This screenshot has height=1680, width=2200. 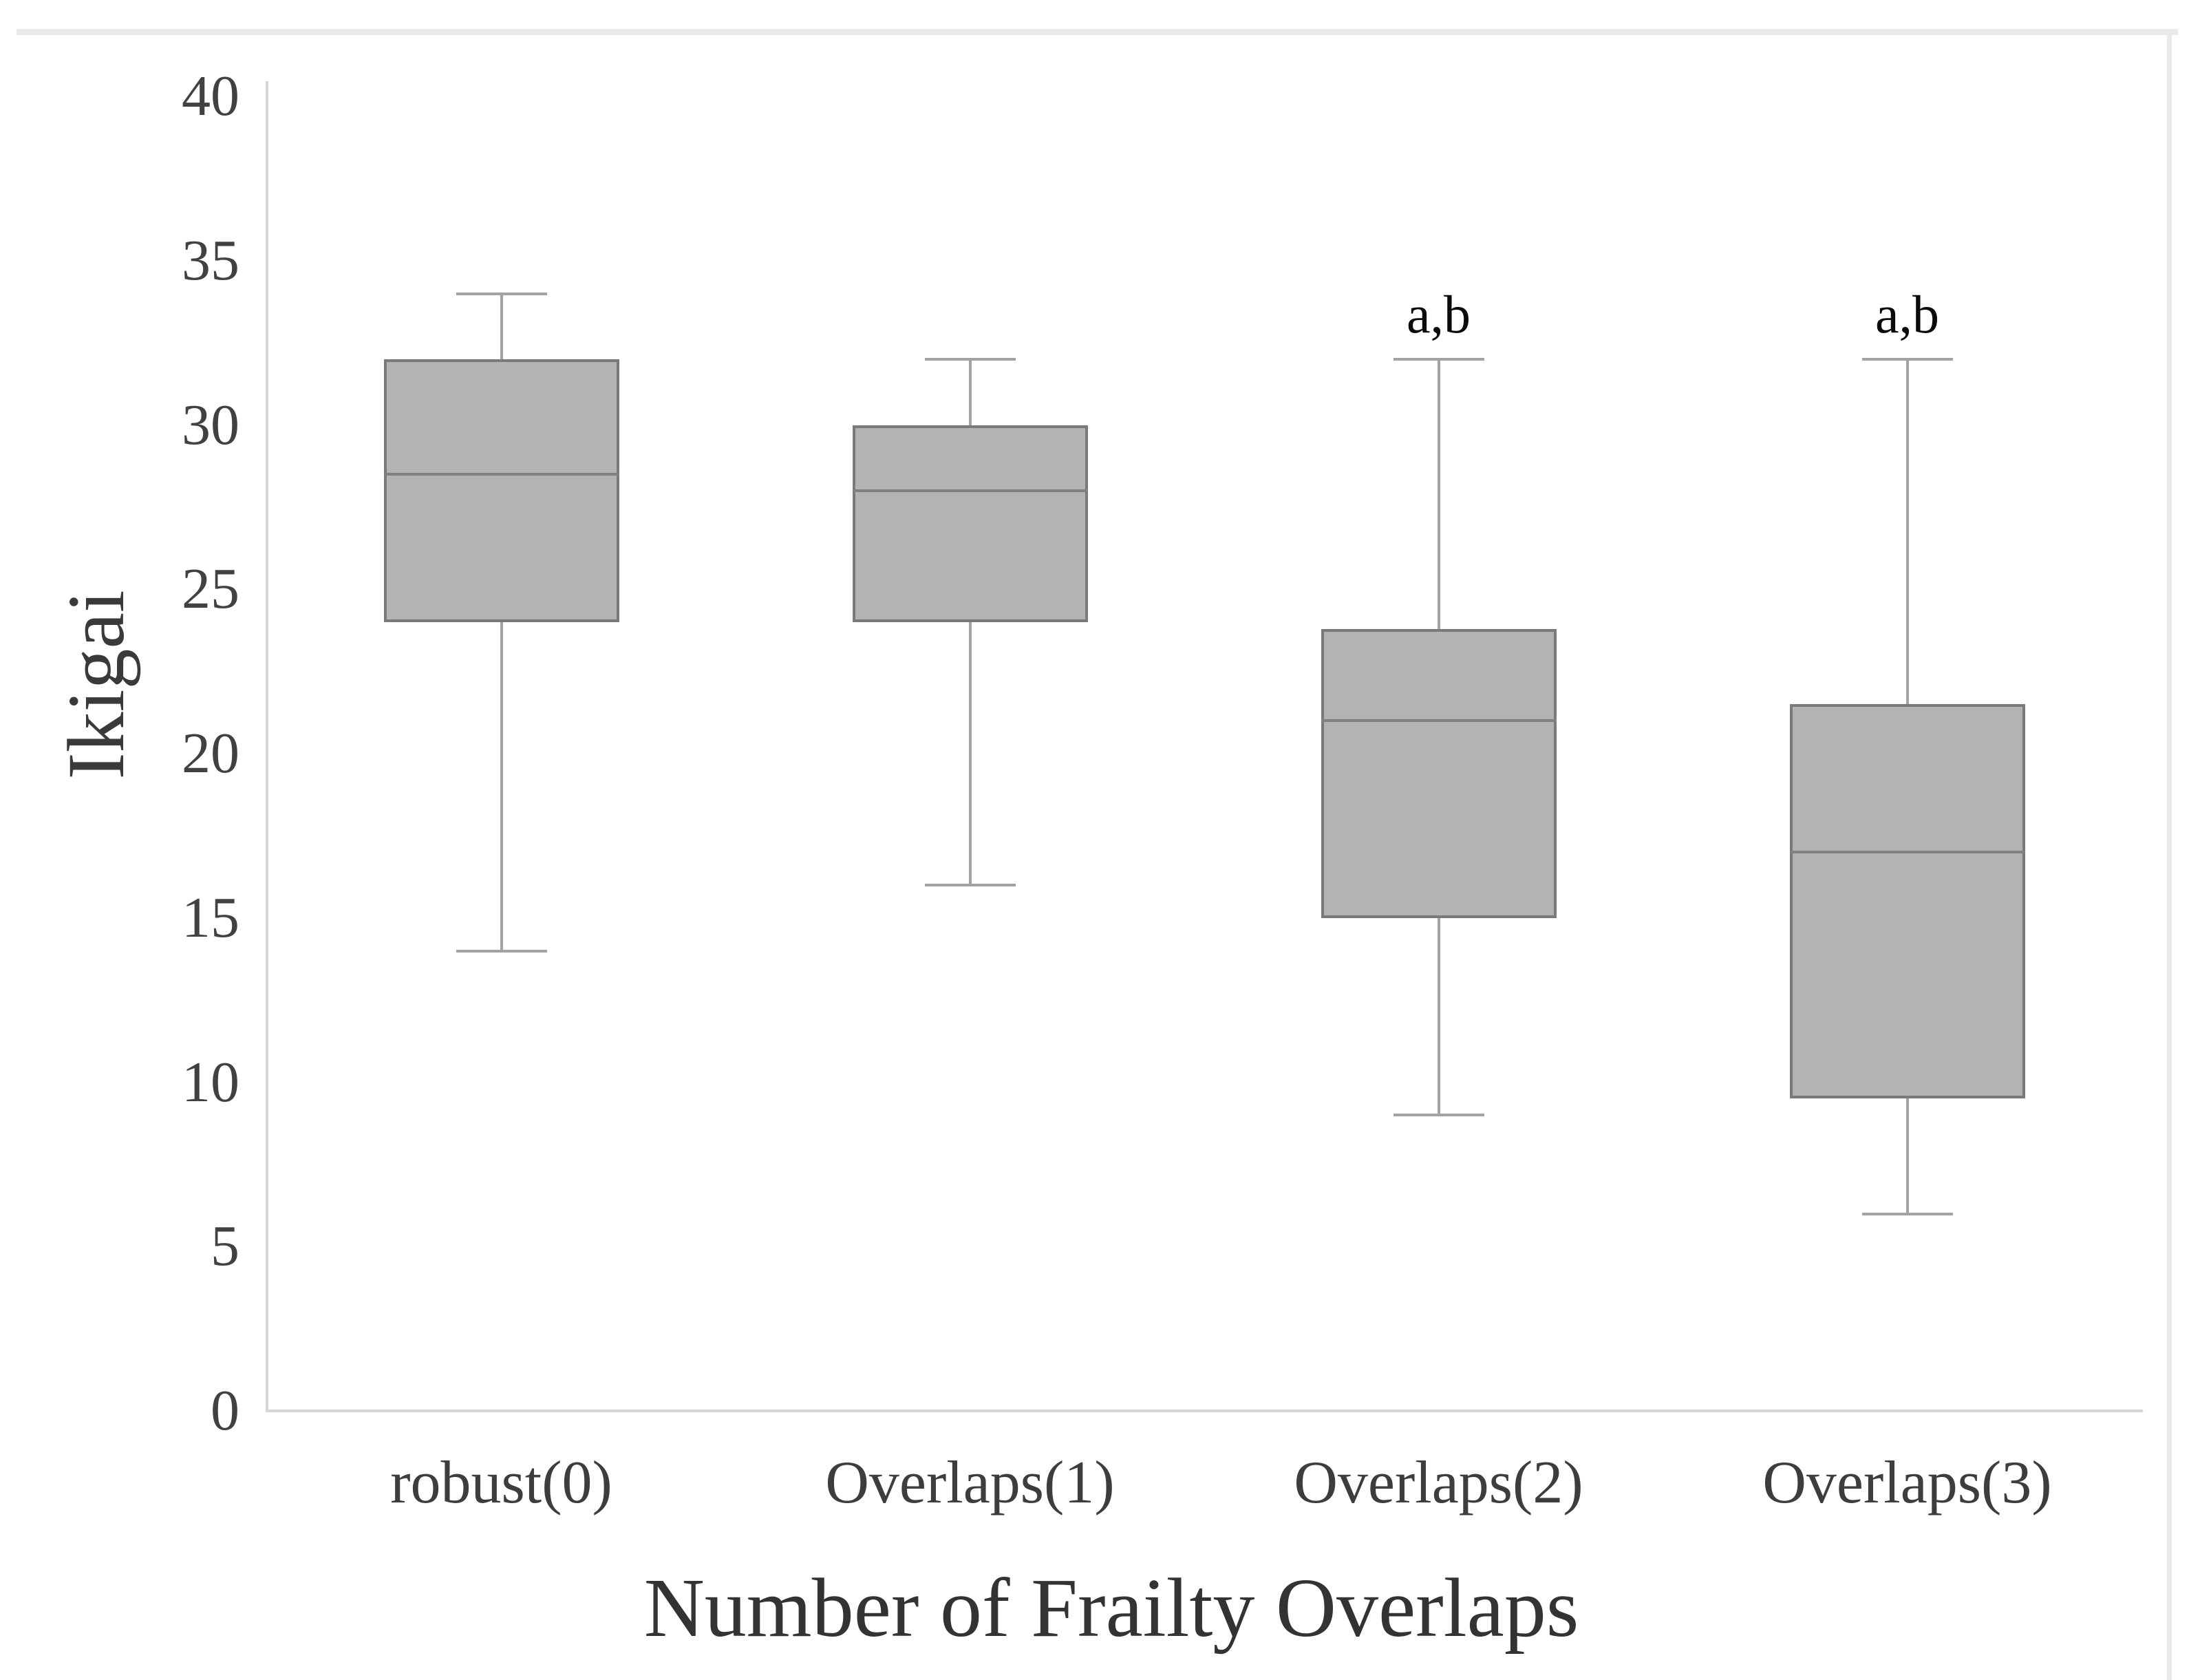 I want to click on x-axis-line, so click(x=1204, y=1411).